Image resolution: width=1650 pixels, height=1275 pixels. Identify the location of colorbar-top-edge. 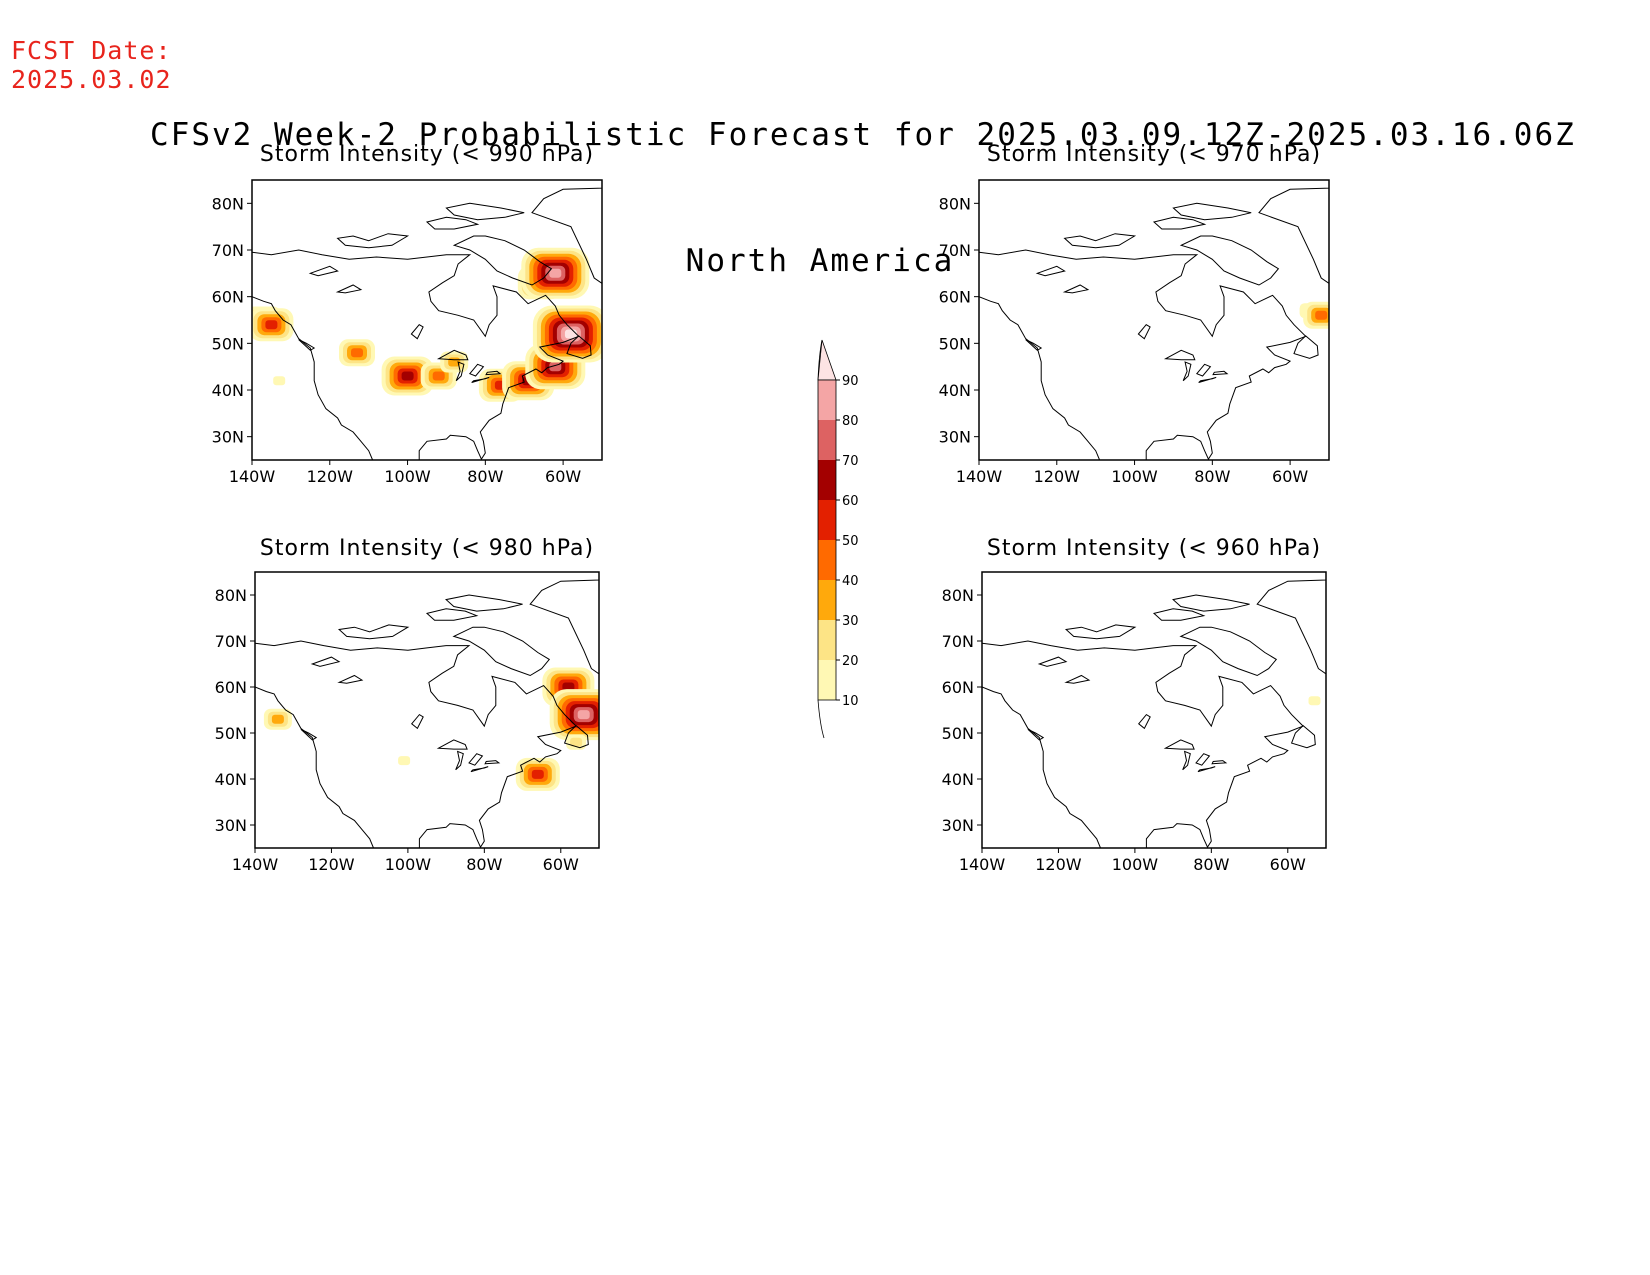
(820, 360).